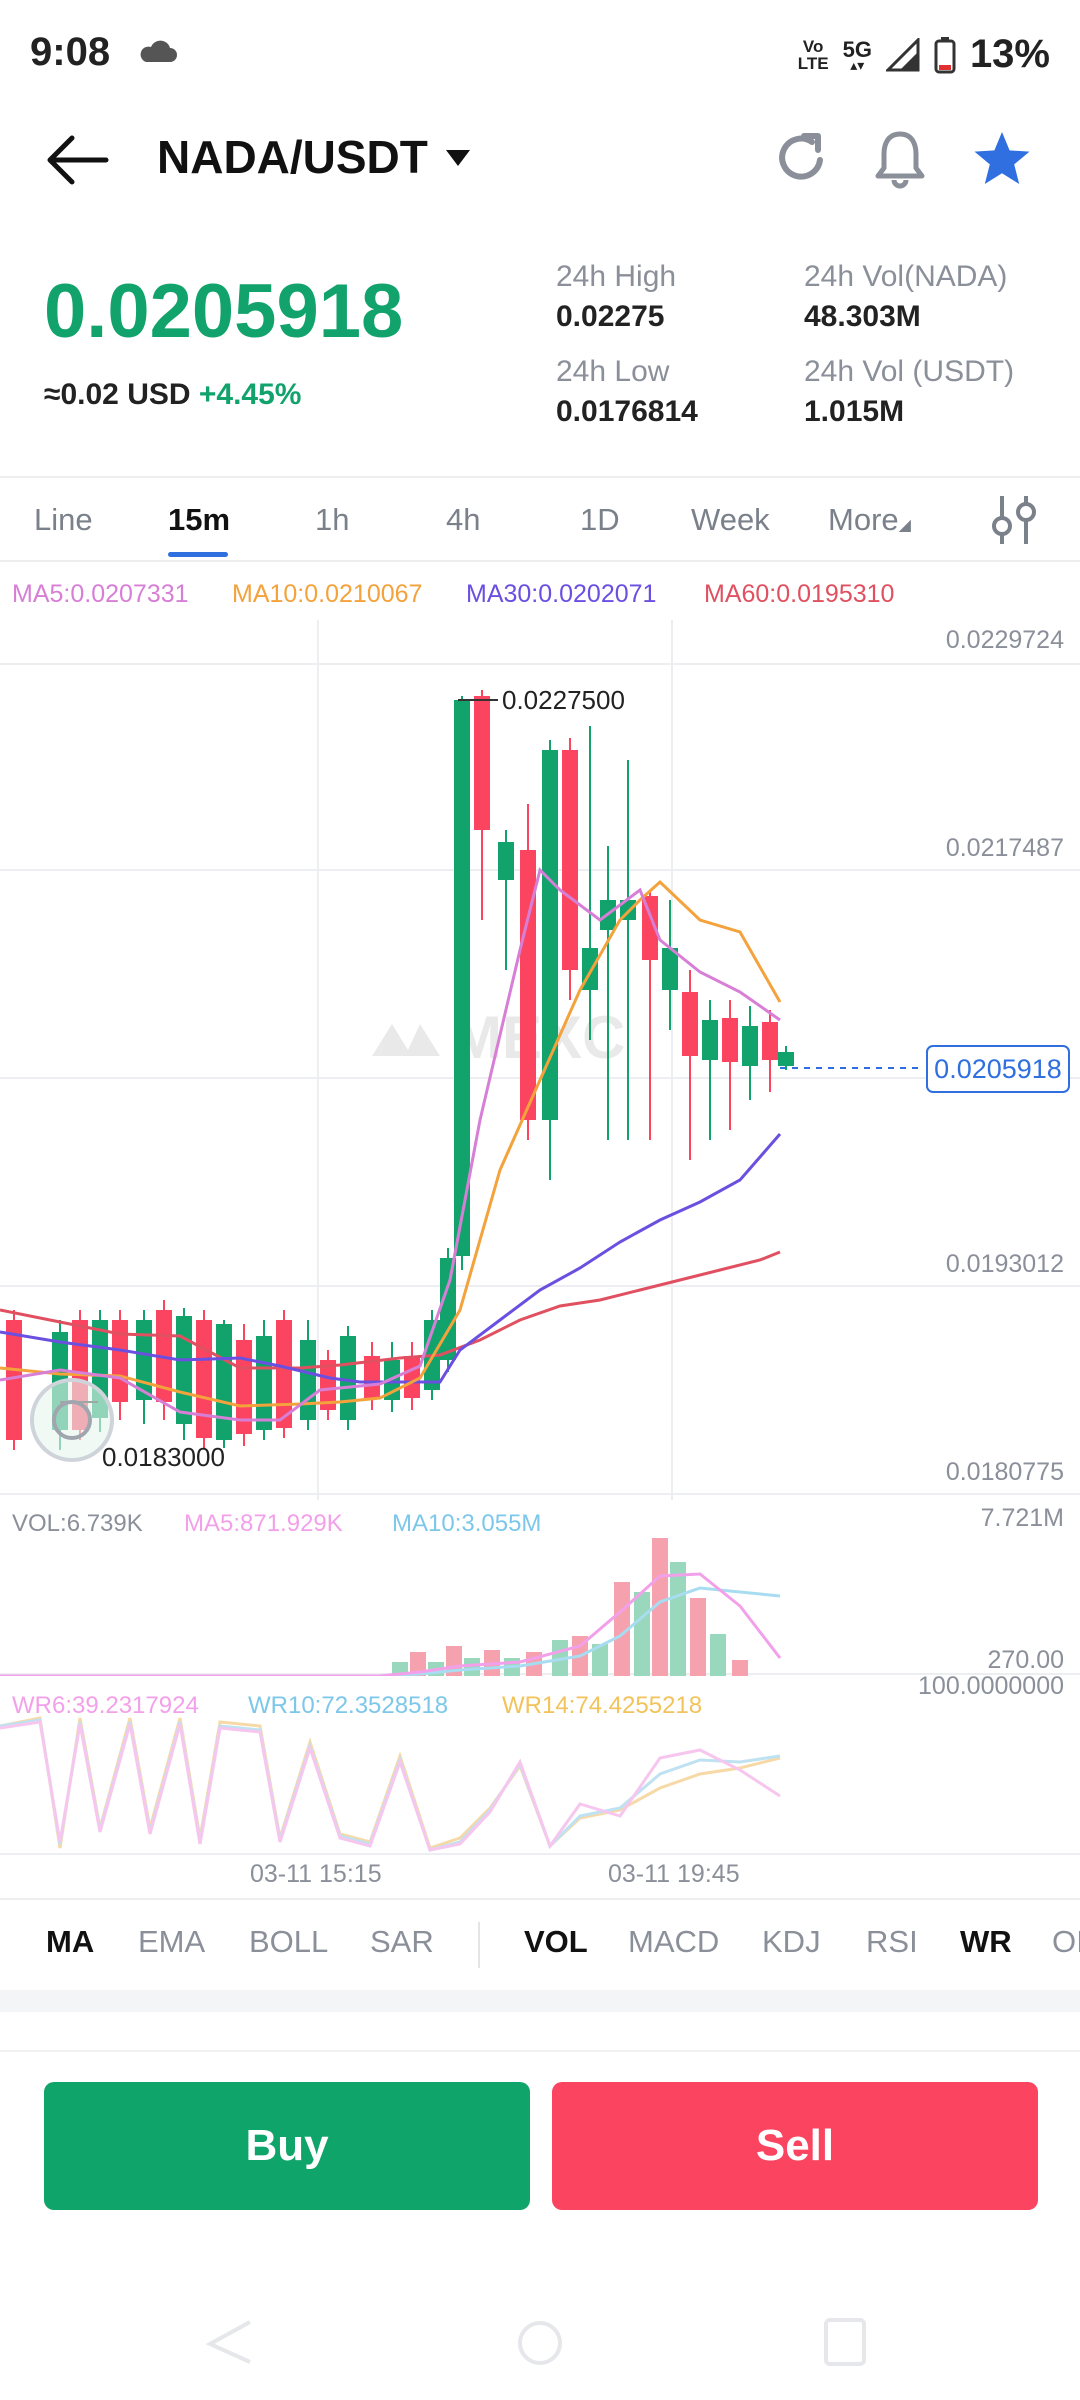 This screenshot has height=2400, width=1080. I want to click on volte-icon: Vo LTE, so click(813, 54).